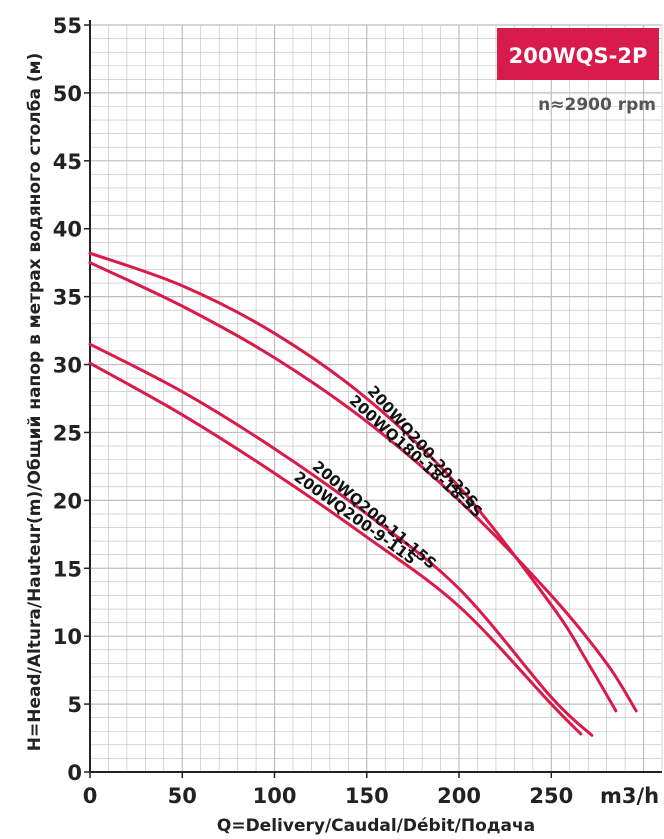 This screenshot has width=664, height=839. Describe the element at coordinates (90, 796) in the screenshot. I see `x-tick-label: 0` at that location.